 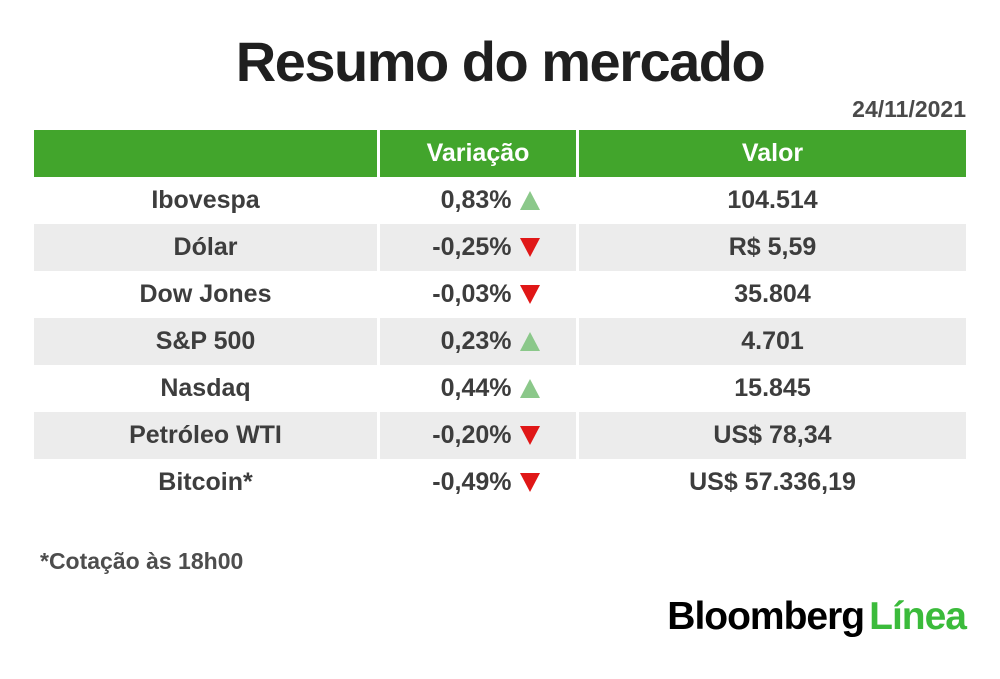 I want to click on asset-name: Ibovespa, so click(x=205, y=201).